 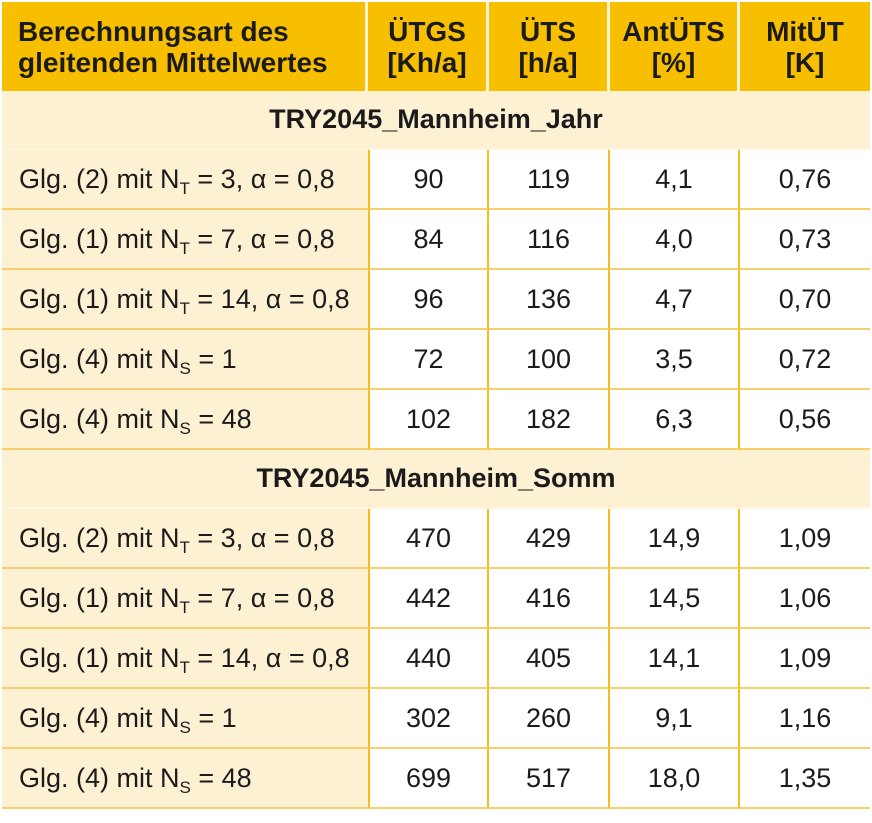 I want to click on antuts-value: 14,9, so click(x=675, y=539).